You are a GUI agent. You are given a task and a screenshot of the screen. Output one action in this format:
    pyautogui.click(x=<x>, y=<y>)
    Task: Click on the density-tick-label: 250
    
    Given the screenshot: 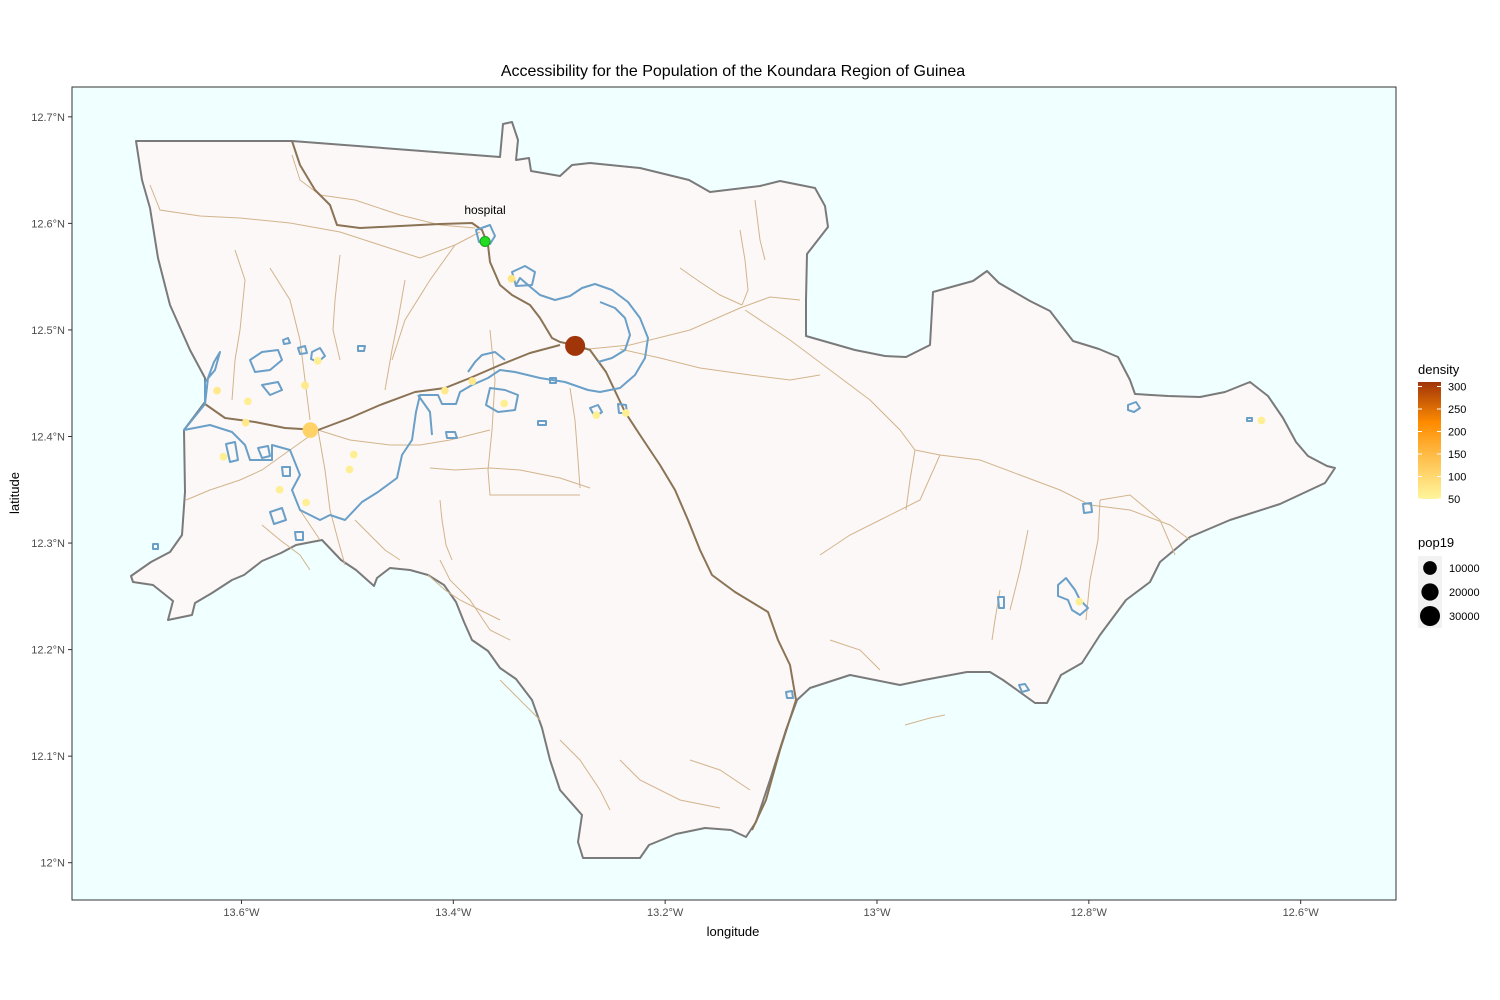 What is the action you would take?
    pyautogui.click(x=1457, y=410)
    